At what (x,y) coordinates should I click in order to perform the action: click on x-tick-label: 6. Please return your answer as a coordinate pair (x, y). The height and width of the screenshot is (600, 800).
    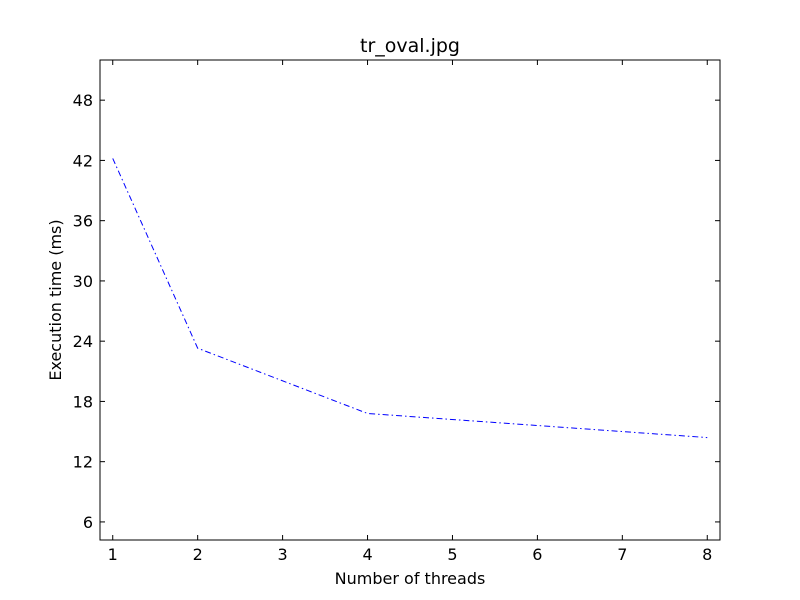
    Looking at the image, I should click on (537, 554).